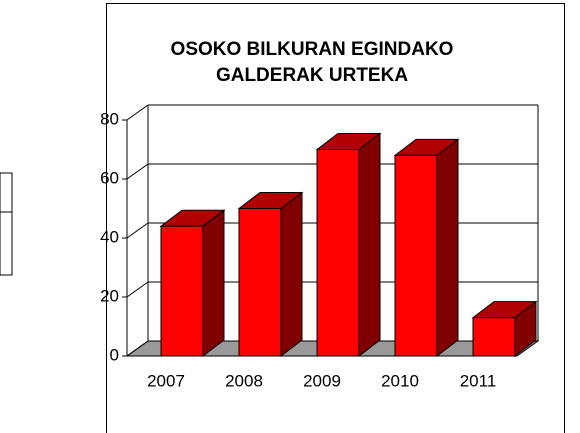  Describe the element at coordinates (400, 380) in the screenshot. I see `x-tick-label: 2010` at that location.